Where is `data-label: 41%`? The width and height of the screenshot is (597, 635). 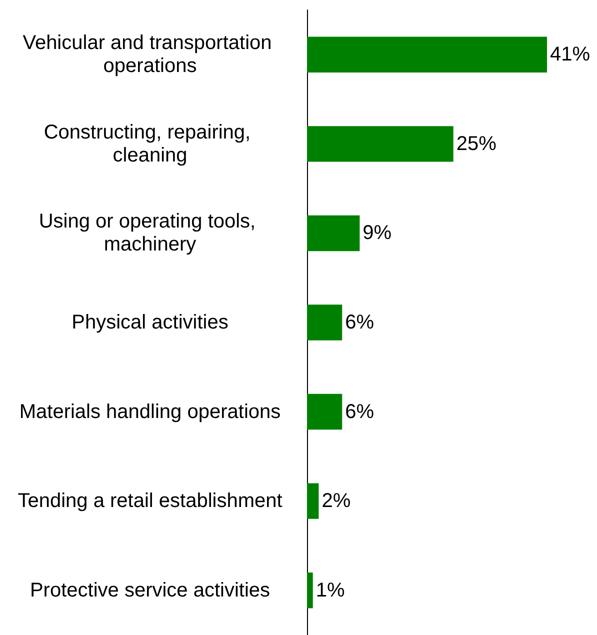
data-label: 41% is located at coordinates (570, 55).